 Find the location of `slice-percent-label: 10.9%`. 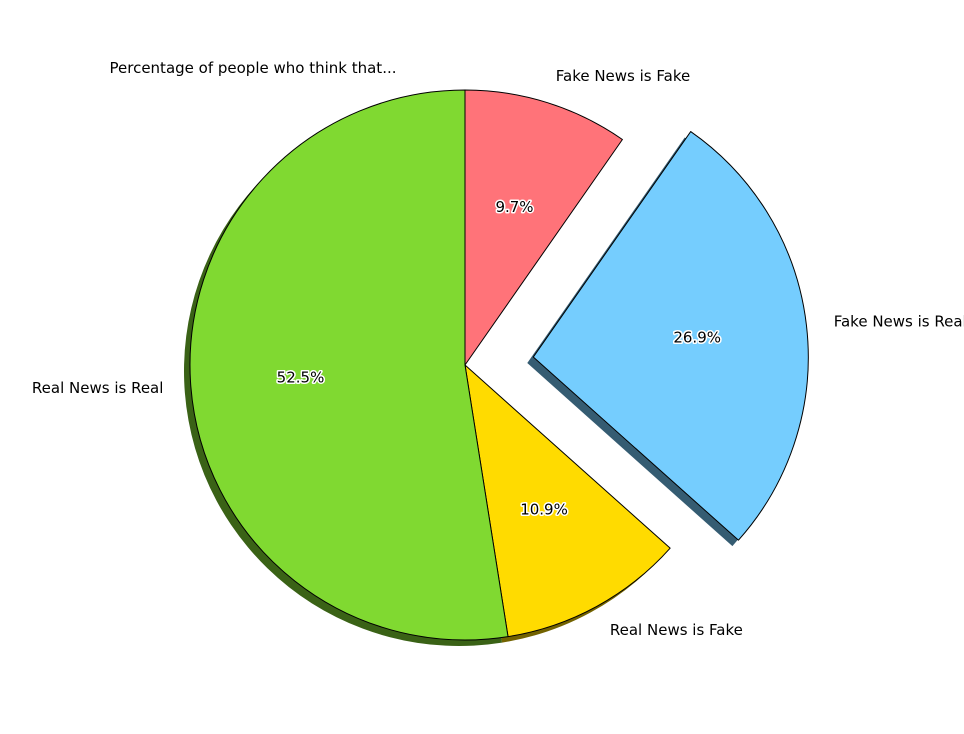

slice-percent-label: 10.9% is located at coordinates (544, 509).